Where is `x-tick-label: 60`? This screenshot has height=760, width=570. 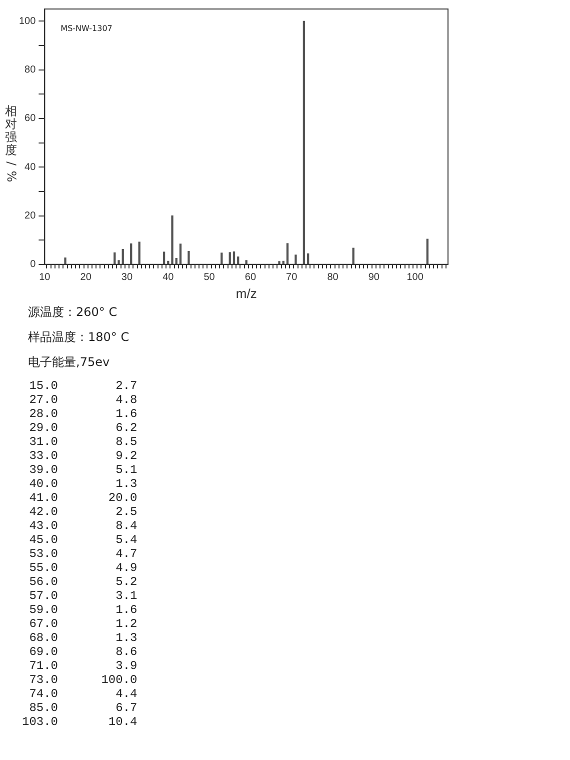
x-tick-label: 60 is located at coordinates (250, 278).